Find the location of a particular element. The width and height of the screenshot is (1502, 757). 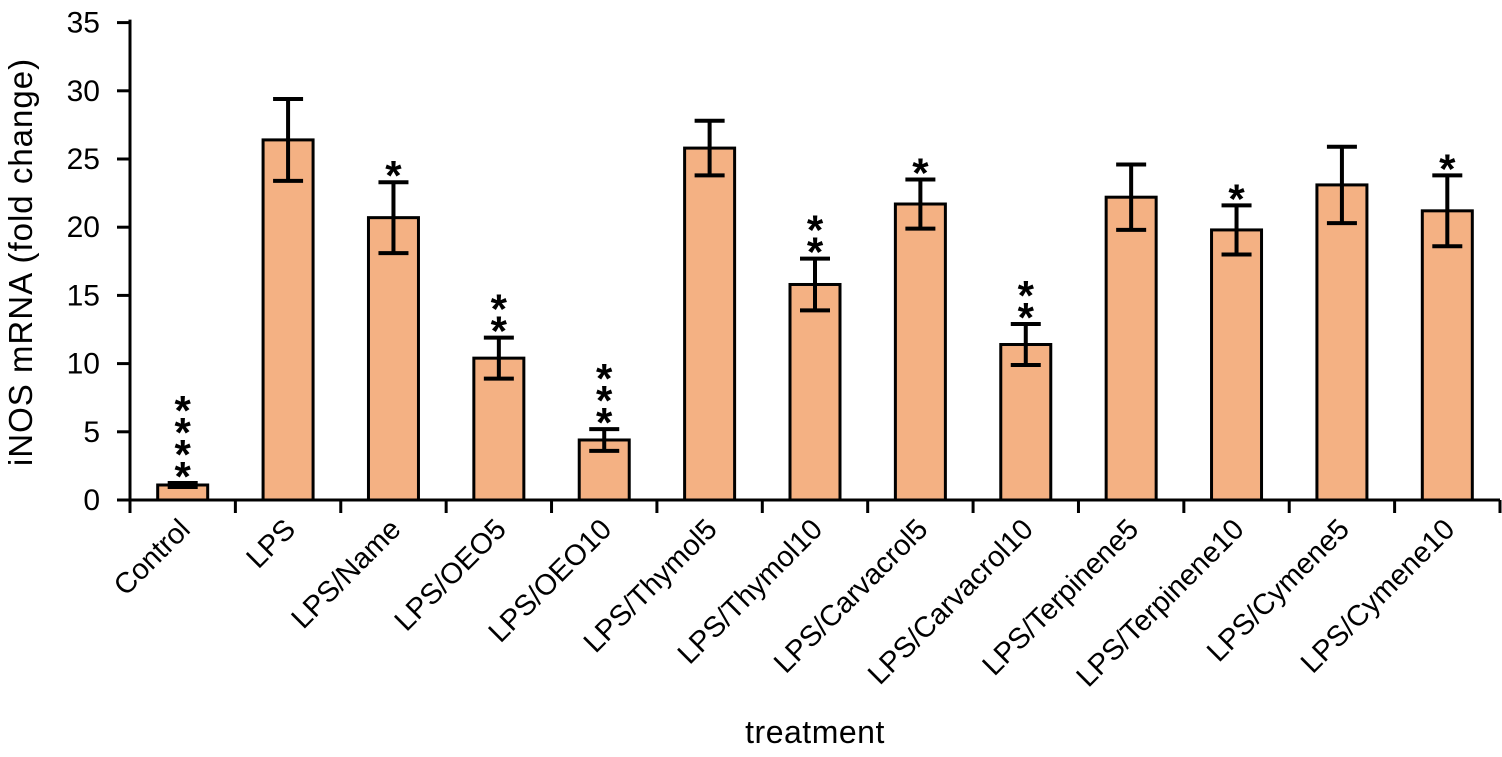

y-tick-label: 5 is located at coordinates (91, 432).